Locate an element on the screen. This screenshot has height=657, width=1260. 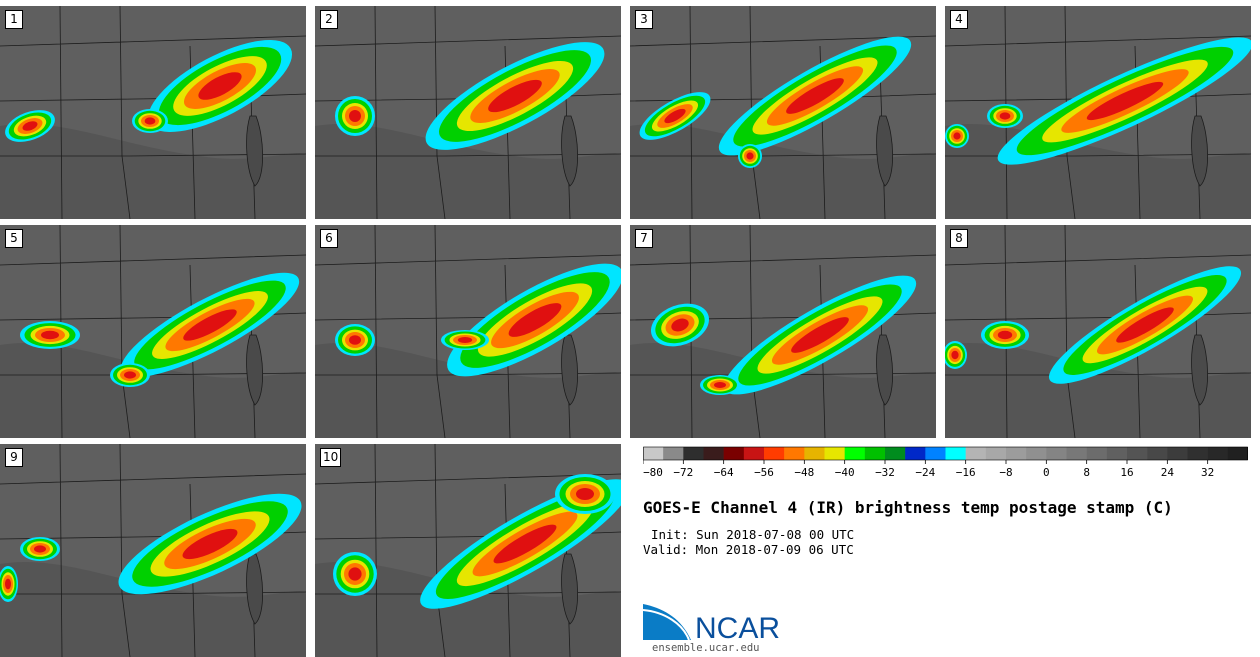
panel-number: 10 is located at coordinates (331, 457).